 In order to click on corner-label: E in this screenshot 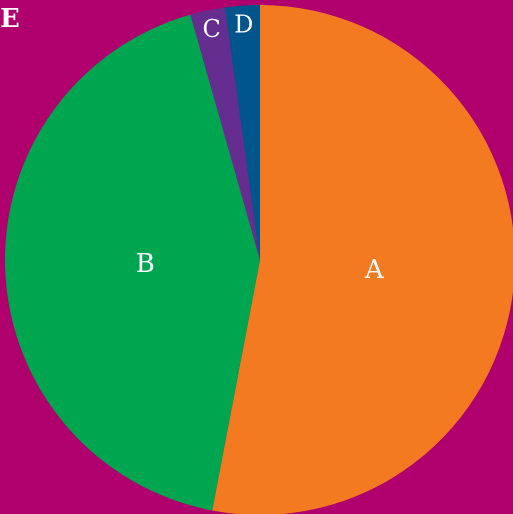, I will do `click(10, 19)`.